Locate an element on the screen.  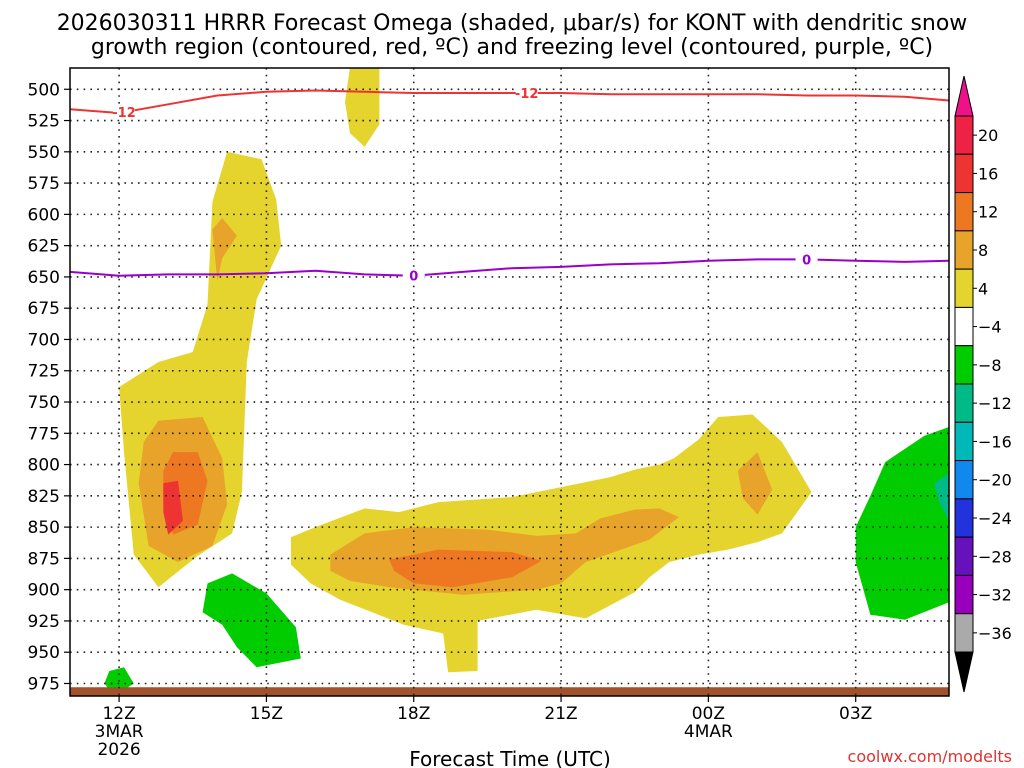
y-tick-label: 875 is located at coordinates (44, 559).